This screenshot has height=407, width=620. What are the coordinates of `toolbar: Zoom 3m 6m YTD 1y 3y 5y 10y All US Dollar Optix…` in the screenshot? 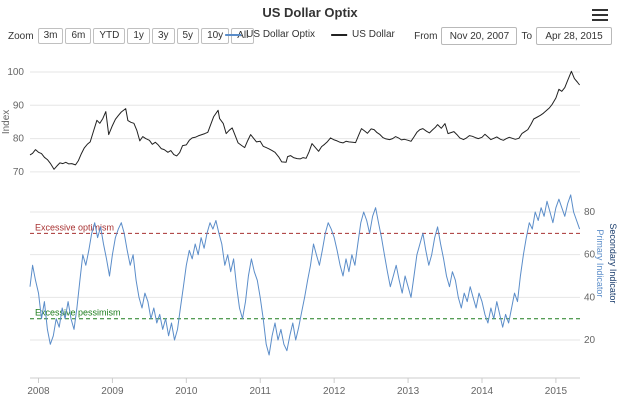 It's located at (310, 36).